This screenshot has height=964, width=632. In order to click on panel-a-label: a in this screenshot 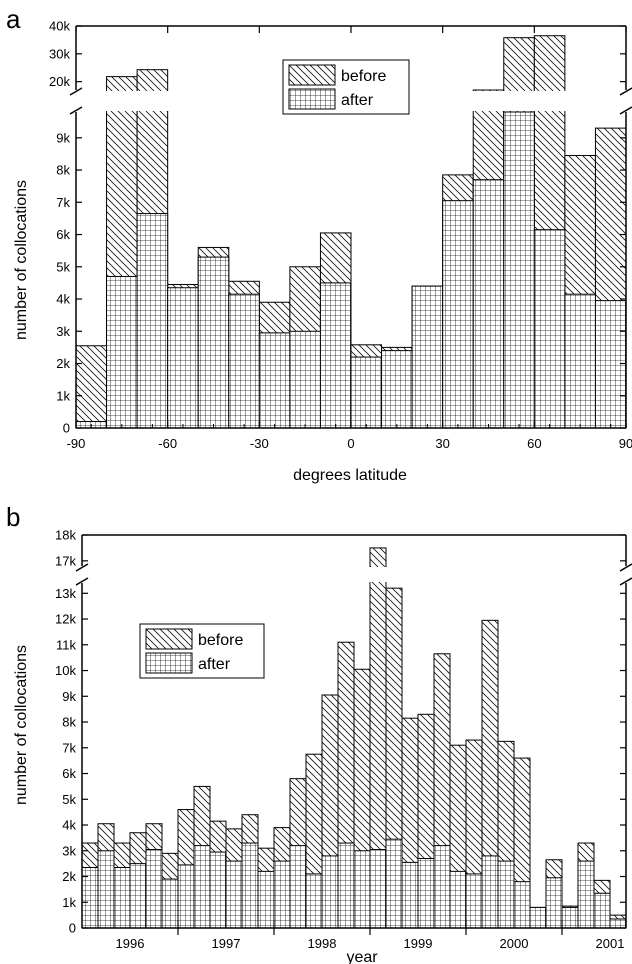, I will do `click(13, 19)`.